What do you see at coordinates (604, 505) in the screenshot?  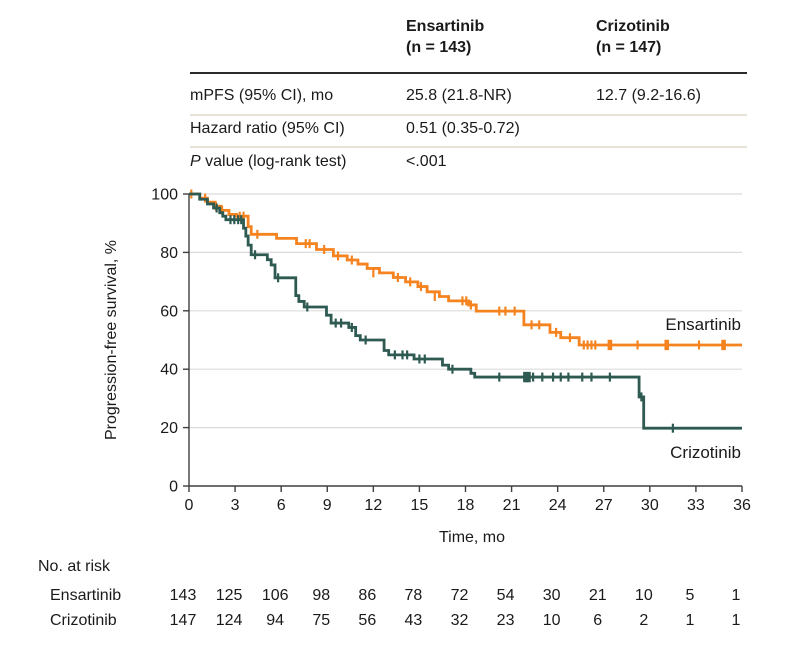 I see `x-tick-label-27: 27` at bounding box center [604, 505].